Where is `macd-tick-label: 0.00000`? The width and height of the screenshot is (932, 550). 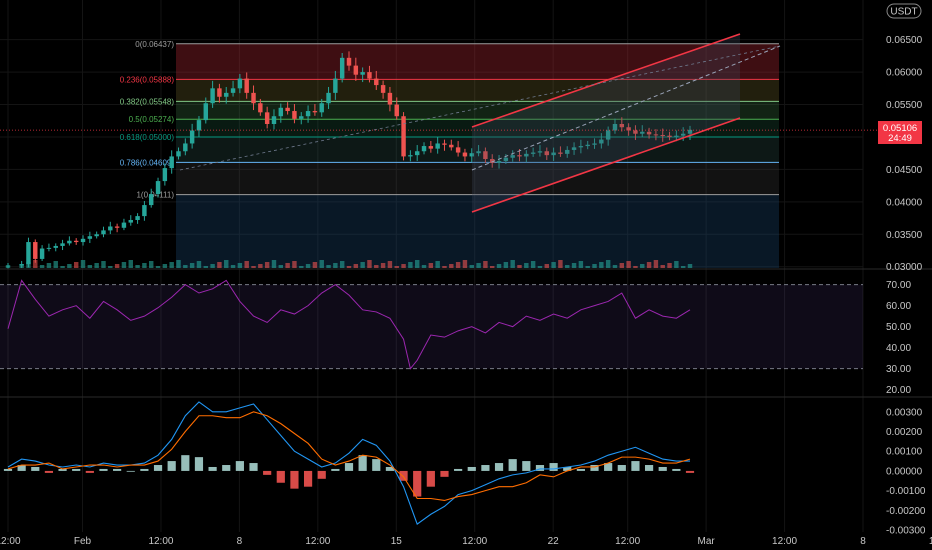
macd-tick-label: 0.00000 is located at coordinates (904, 471).